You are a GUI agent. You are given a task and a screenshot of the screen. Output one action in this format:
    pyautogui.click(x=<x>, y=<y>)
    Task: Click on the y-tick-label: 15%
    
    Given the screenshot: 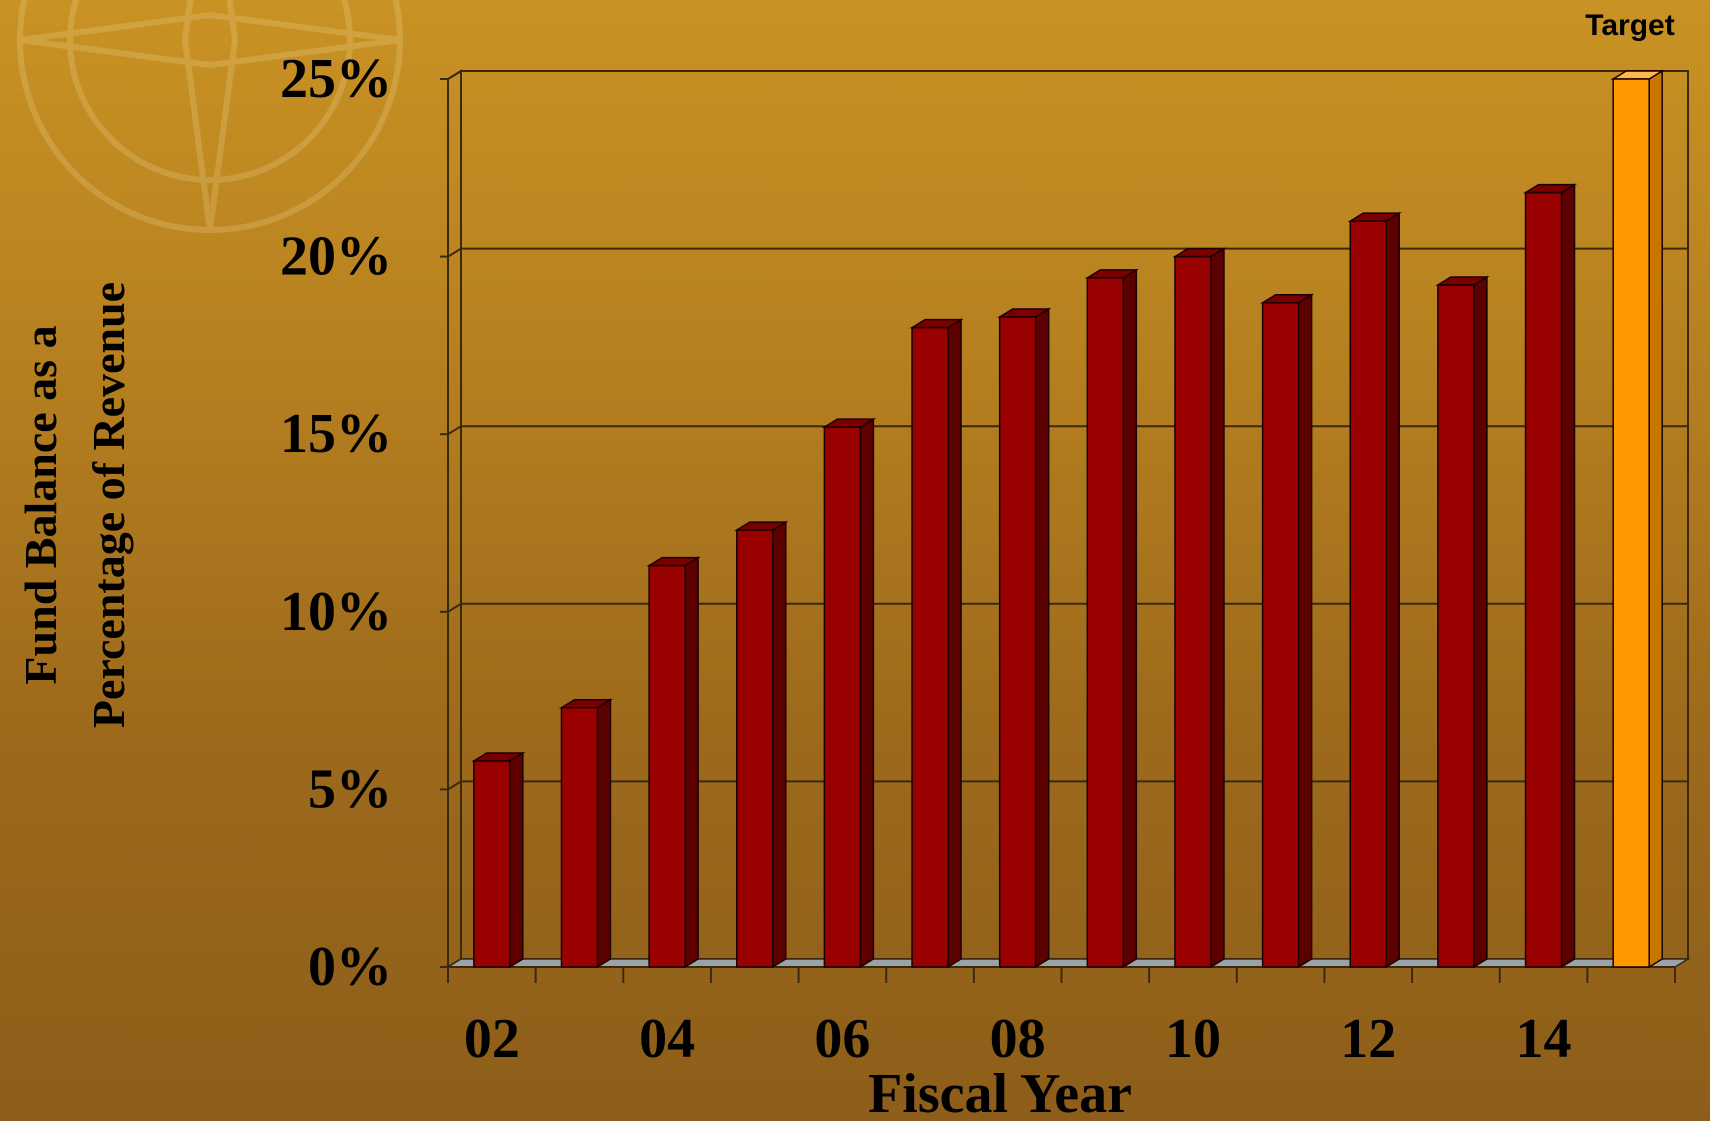 What is the action you would take?
    pyautogui.click(x=336, y=434)
    